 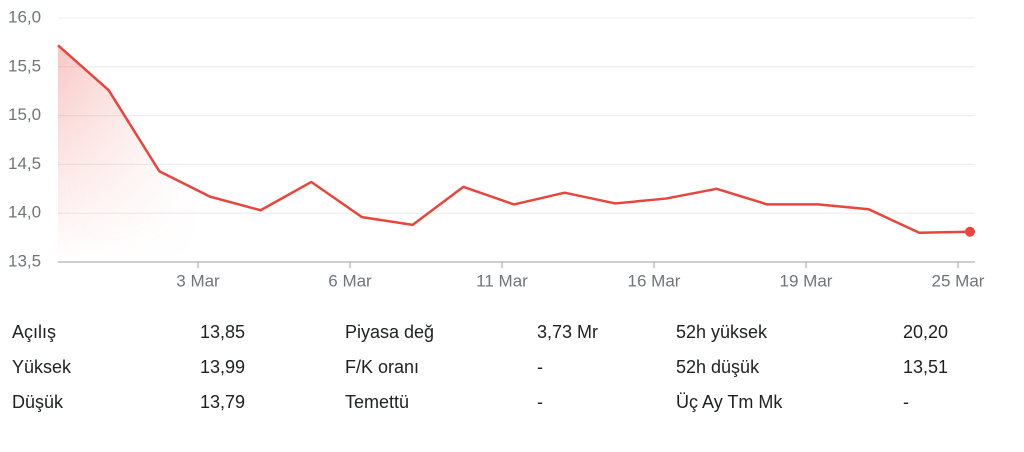 What do you see at coordinates (568, 332) in the screenshot?
I see `stat-value: 3,73 Mr` at bounding box center [568, 332].